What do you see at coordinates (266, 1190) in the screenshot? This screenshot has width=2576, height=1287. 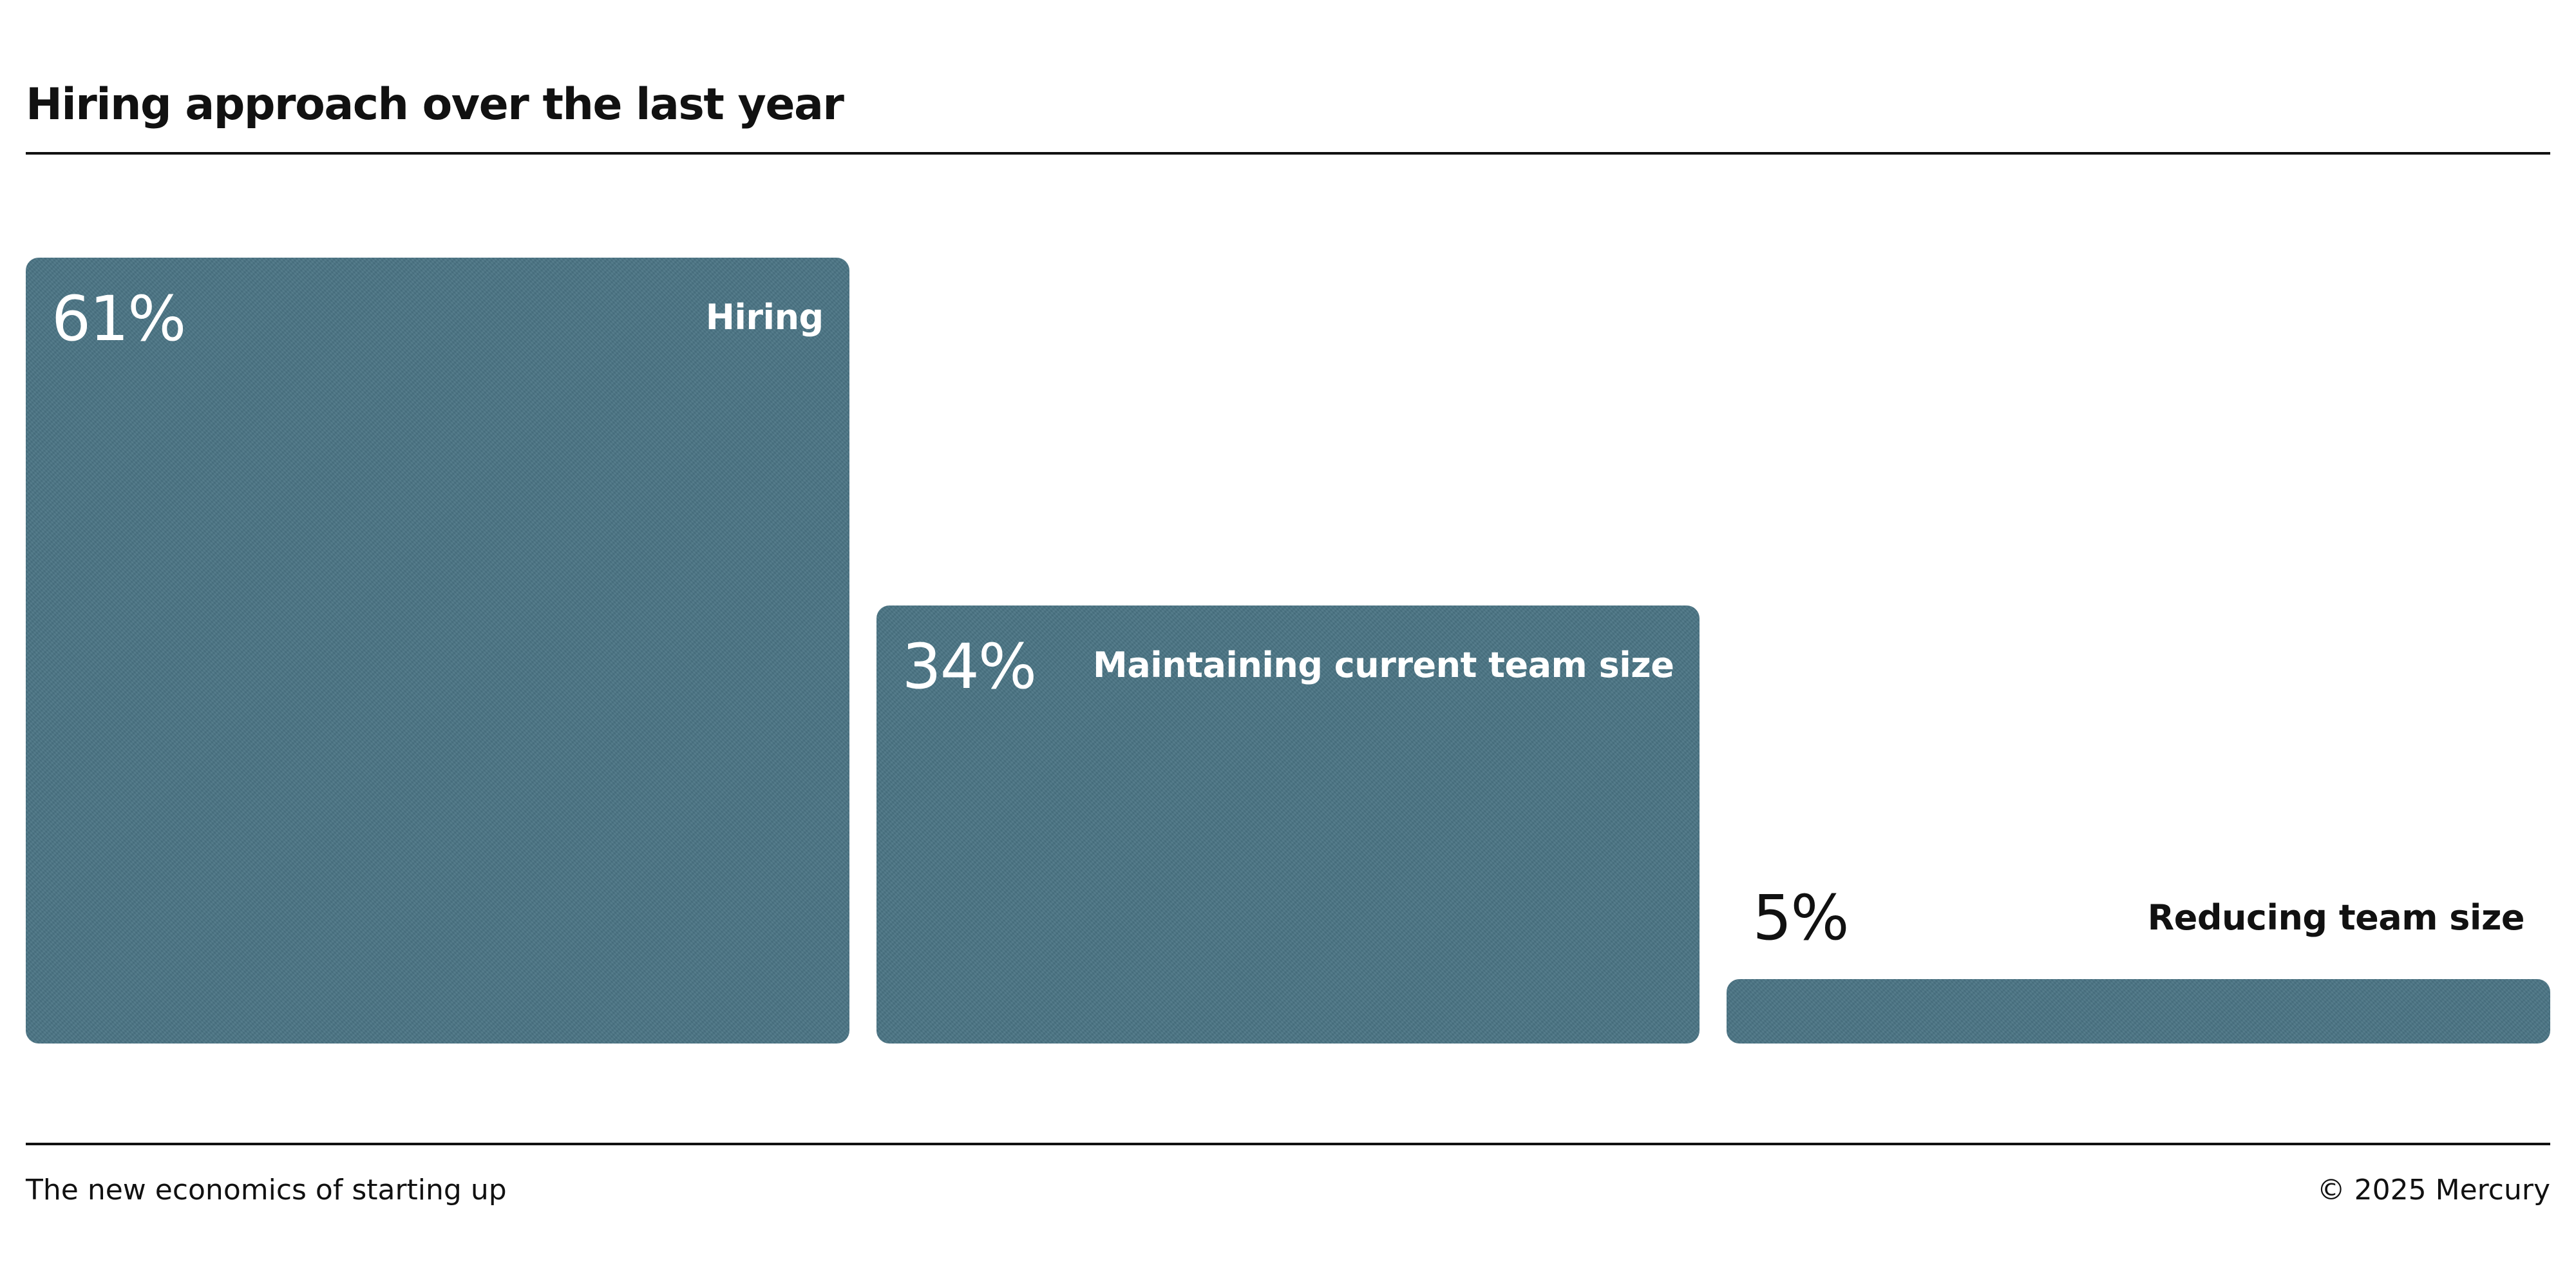 I see `footer-publication-title: The new economics of starting up` at bounding box center [266, 1190].